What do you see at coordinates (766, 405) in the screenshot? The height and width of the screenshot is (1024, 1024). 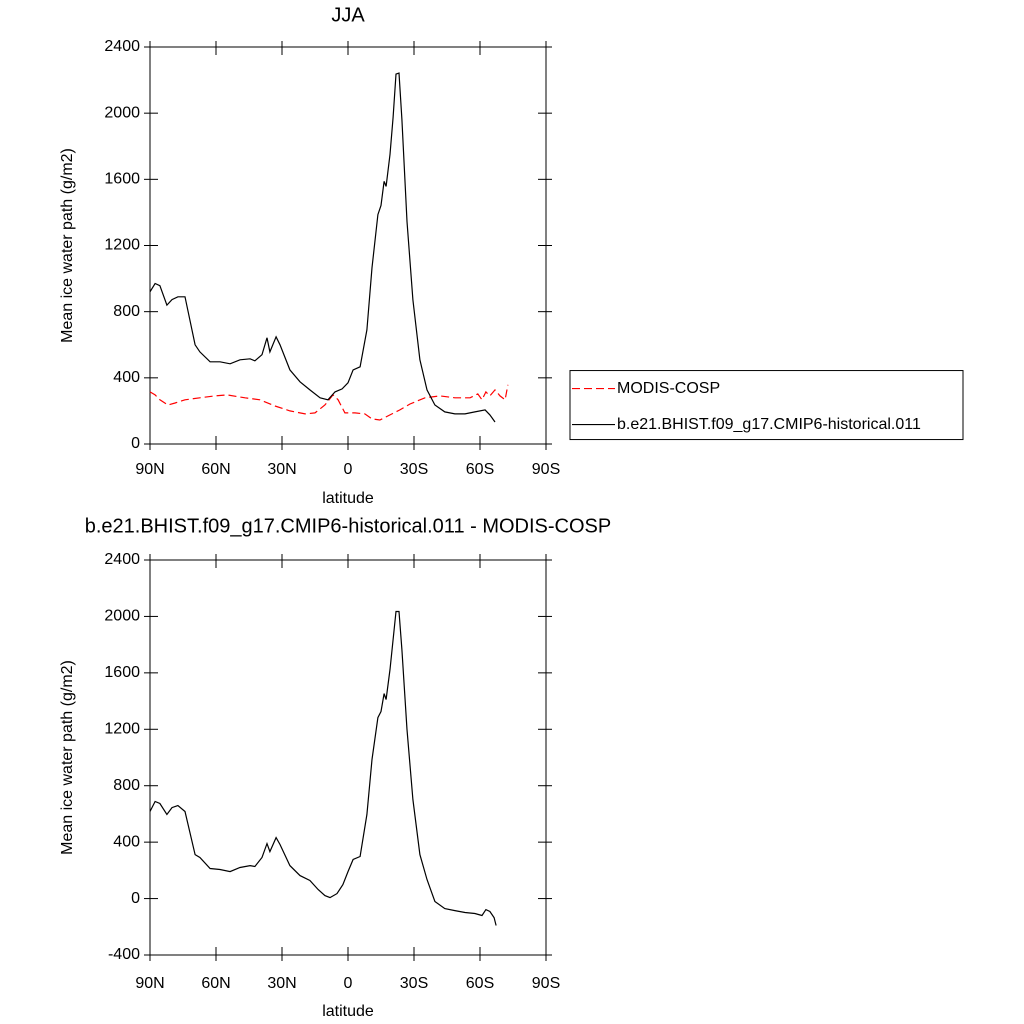 I see `legend-box` at bounding box center [766, 405].